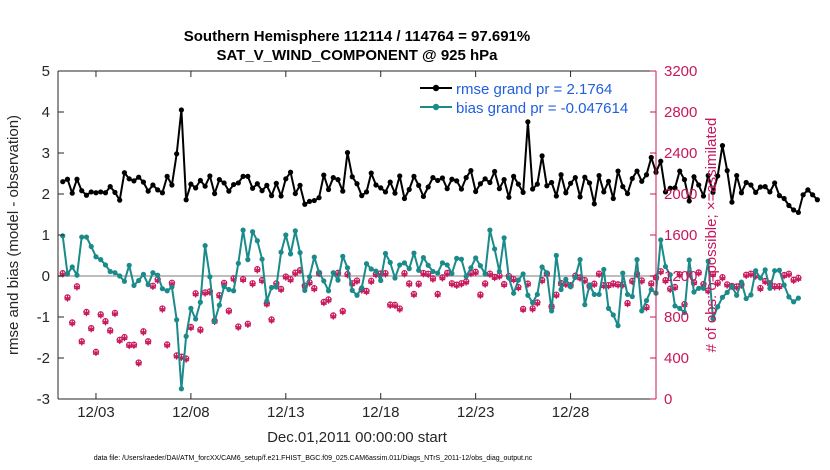 The width and height of the screenshot is (830, 470). I want to click on y-tick-label-right: 2000, so click(680, 194).